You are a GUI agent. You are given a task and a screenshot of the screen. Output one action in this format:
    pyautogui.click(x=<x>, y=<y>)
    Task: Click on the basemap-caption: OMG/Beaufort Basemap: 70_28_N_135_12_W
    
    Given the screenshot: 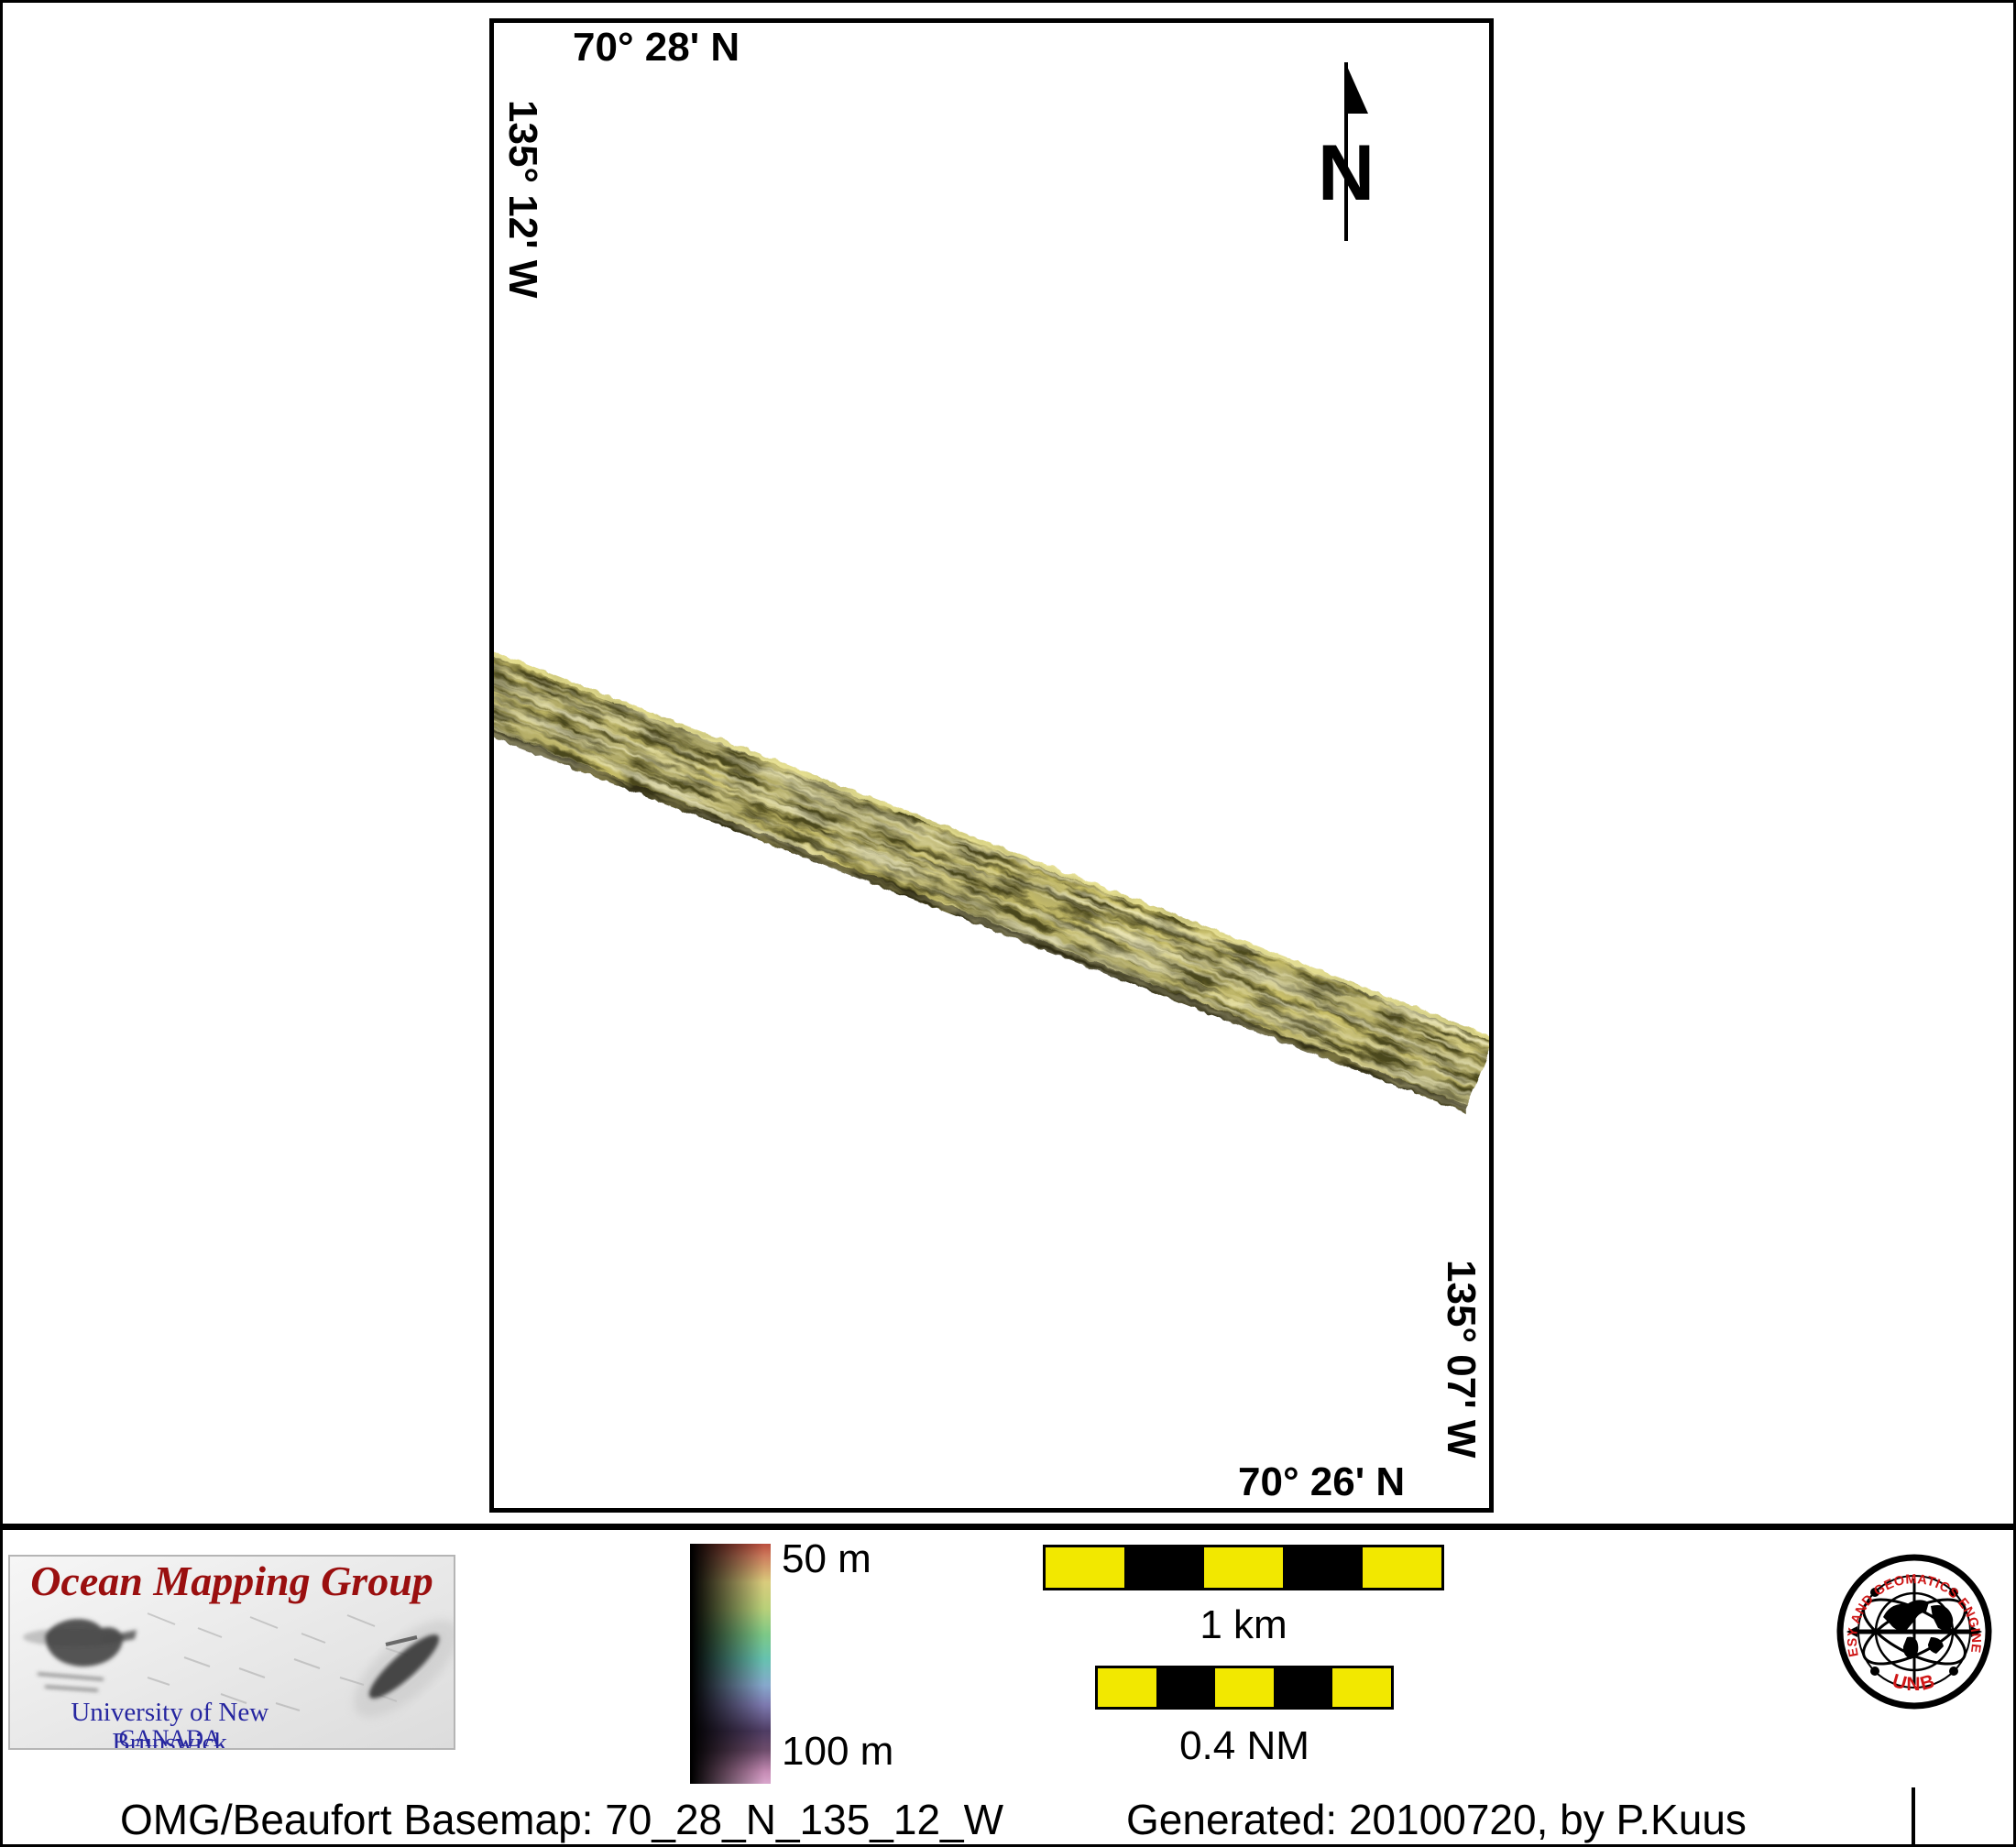 What is the action you would take?
    pyautogui.click(x=562, y=1819)
    